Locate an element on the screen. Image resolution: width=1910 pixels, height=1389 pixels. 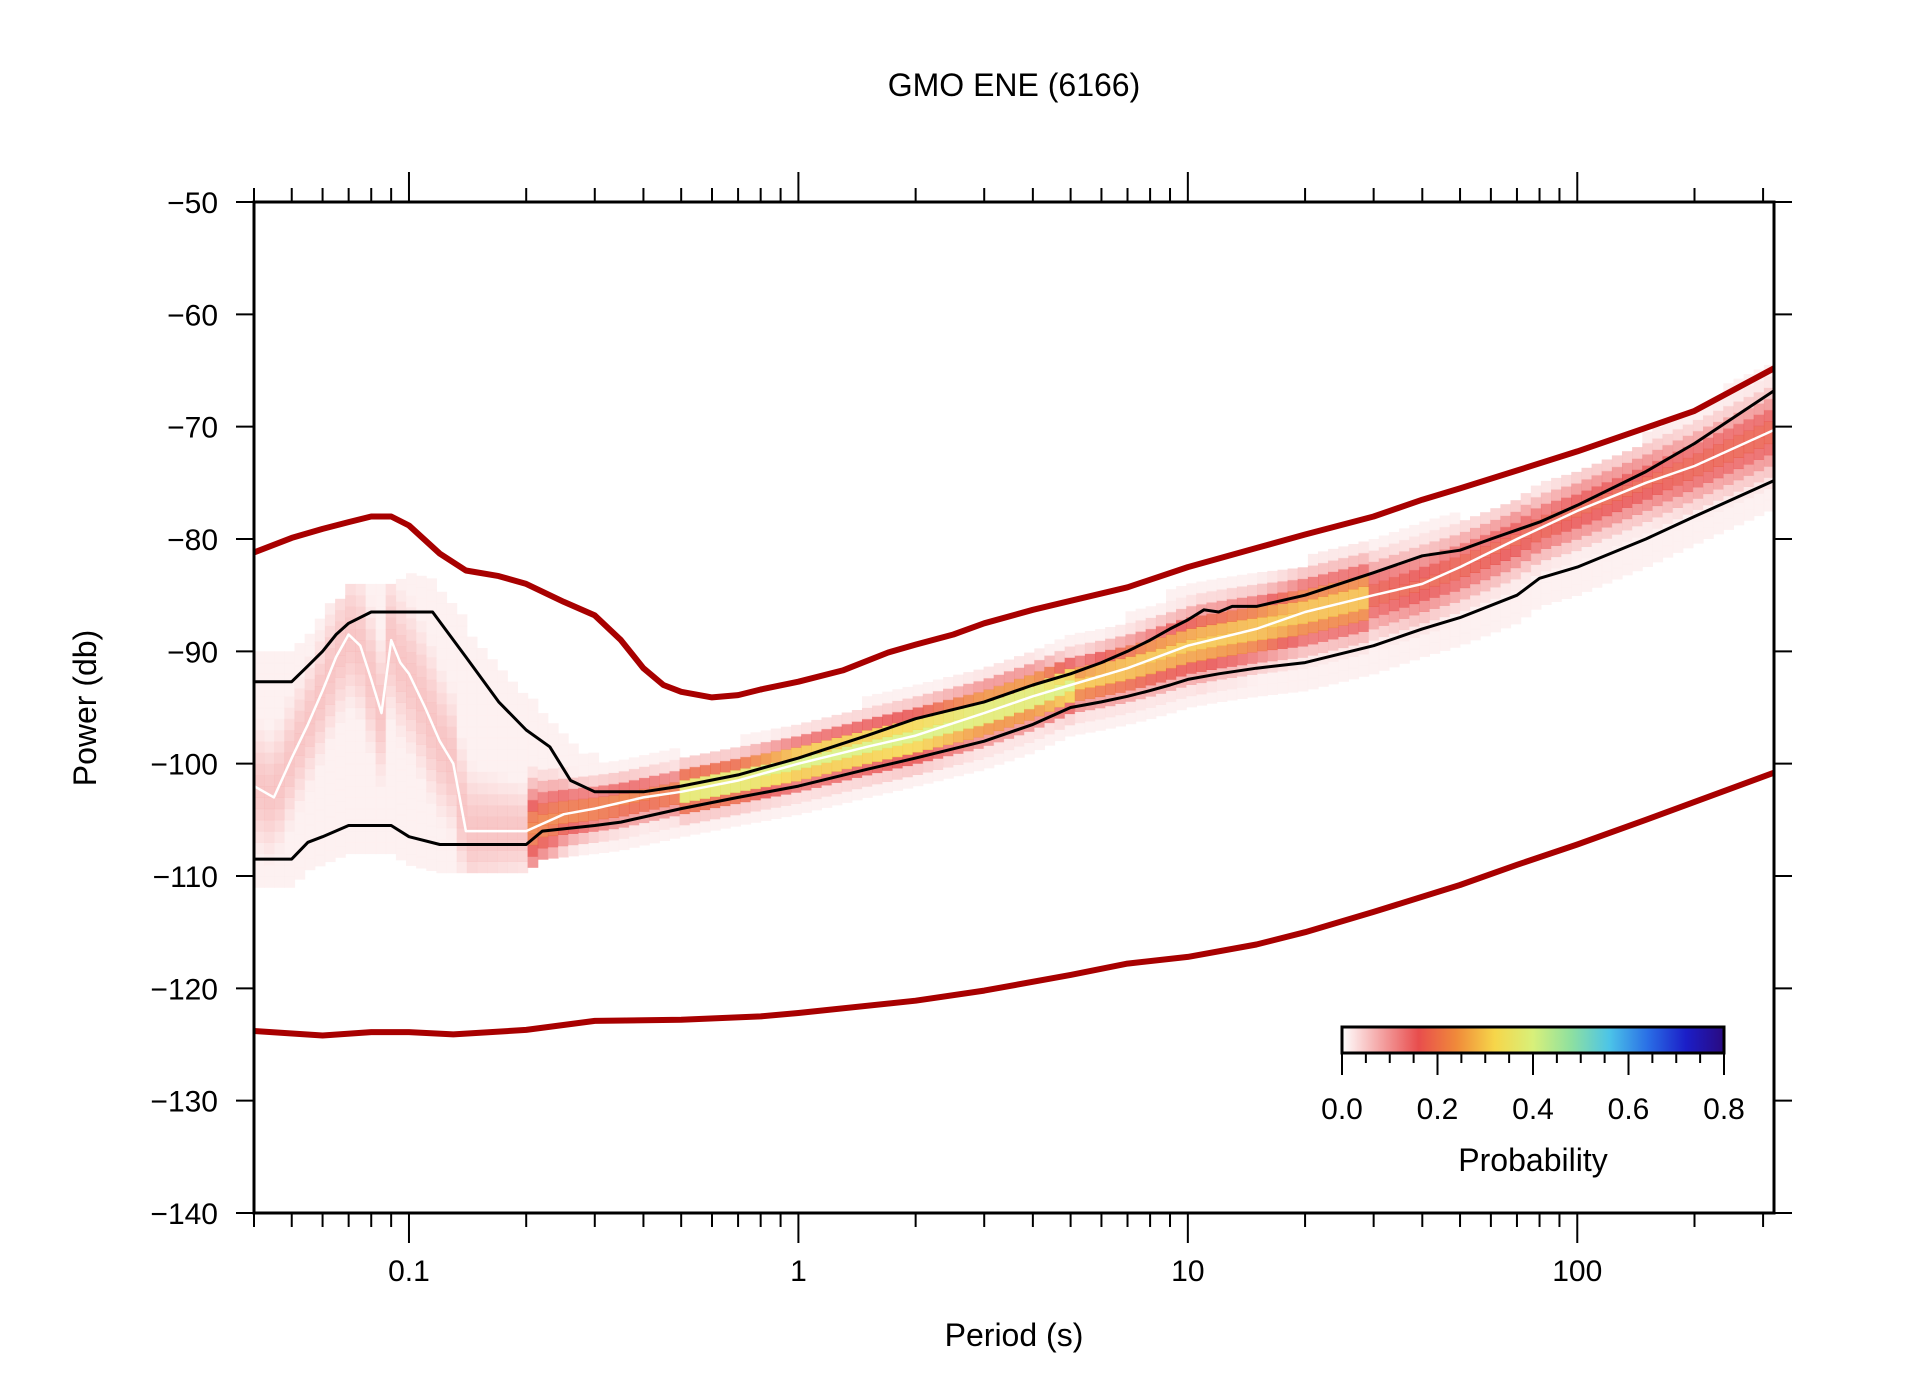
colorbar-label: Probability is located at coordinates (1532, 1160).